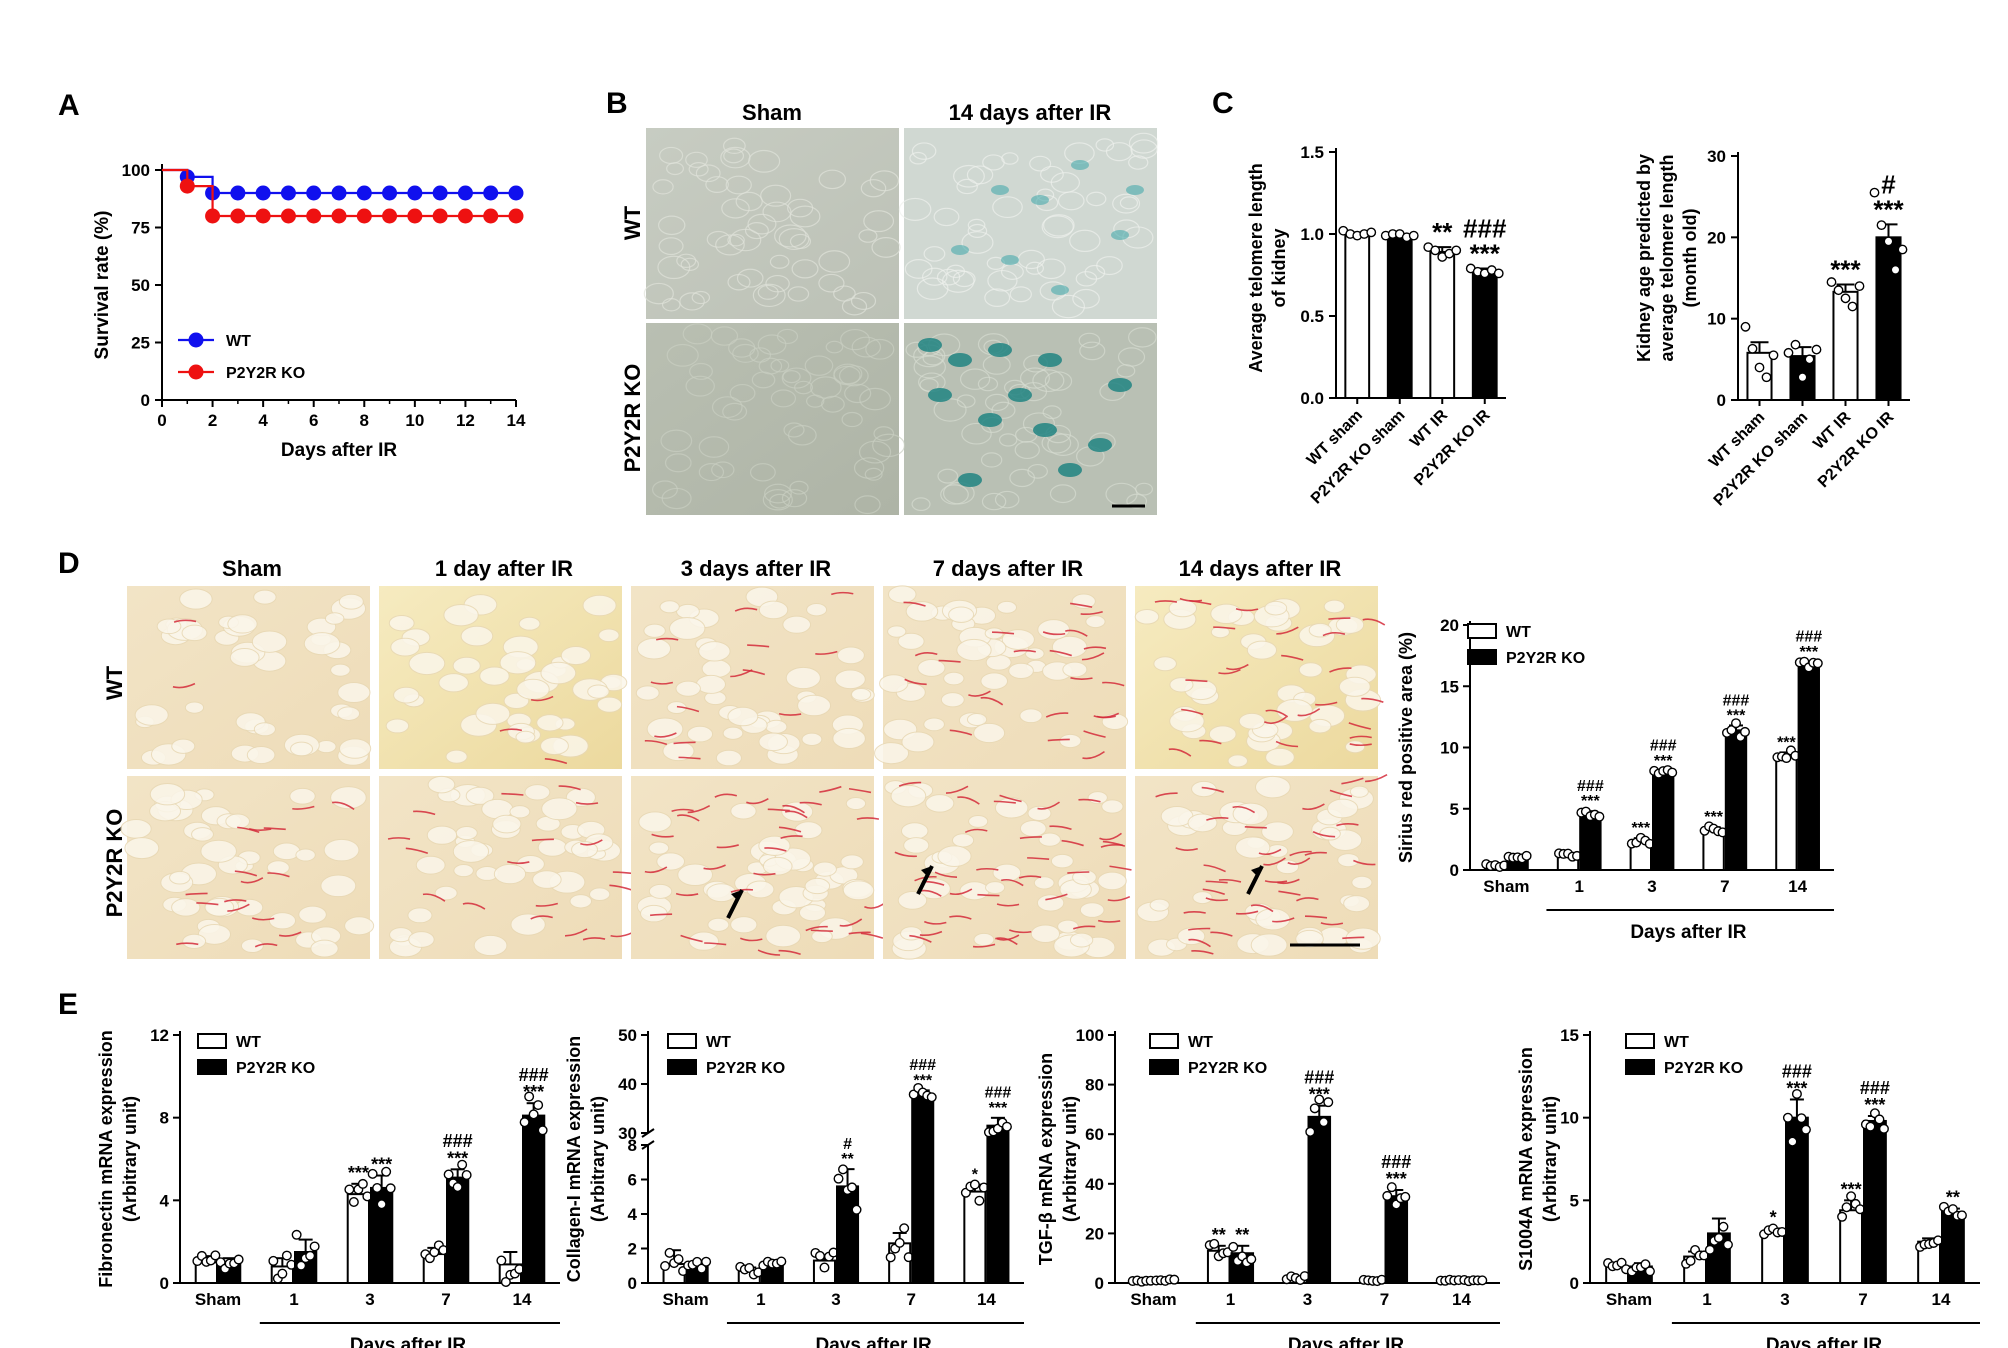 This screenshot has height=1348, width=2008. Describe the element at coordinates (1452, 447) in the screenshot. I see `x-category-label: P2Y2R KO IR` at that location.